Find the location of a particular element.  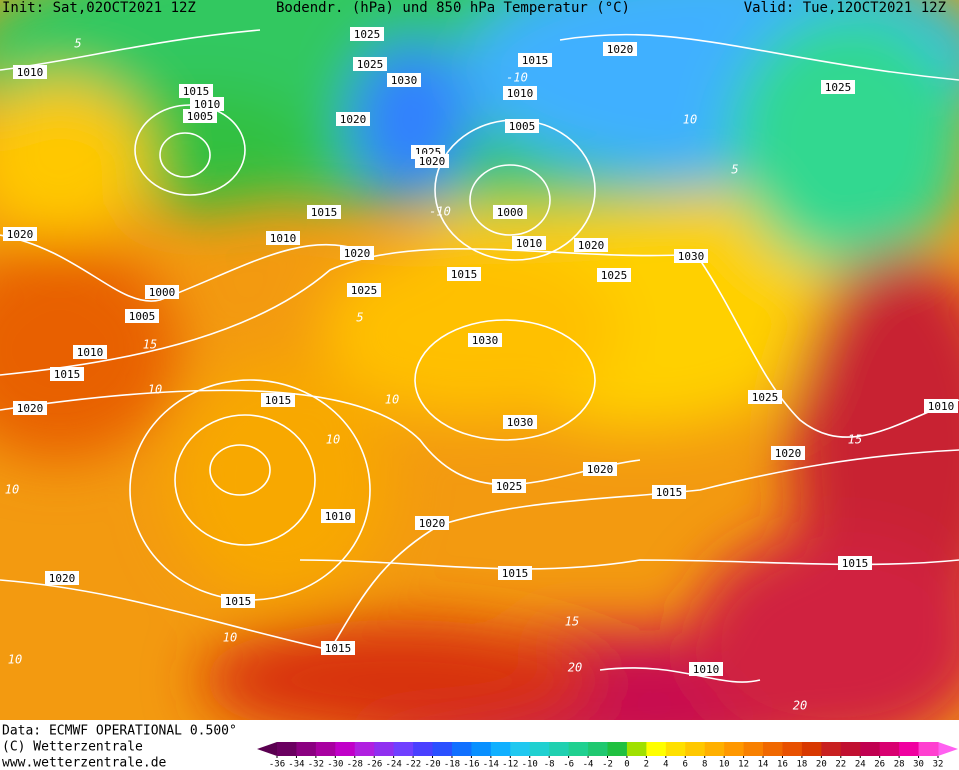

scale-tick-label: -26 is located at coordinates (374, 765).